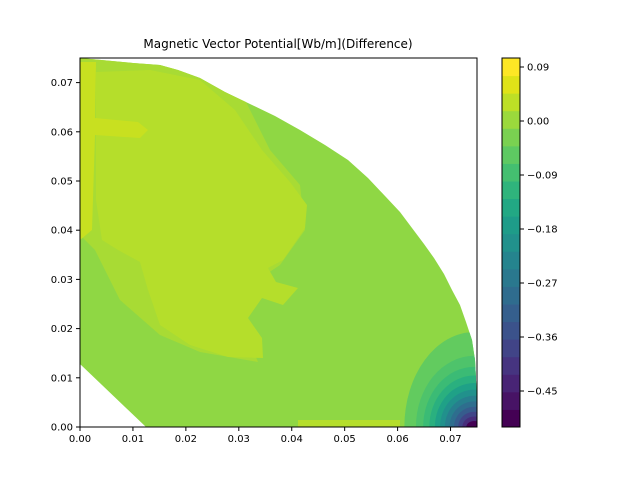  Describe the element at coordinates (397, 439) in the screenshot. I see `x-tick-label: 0.06` at that location.